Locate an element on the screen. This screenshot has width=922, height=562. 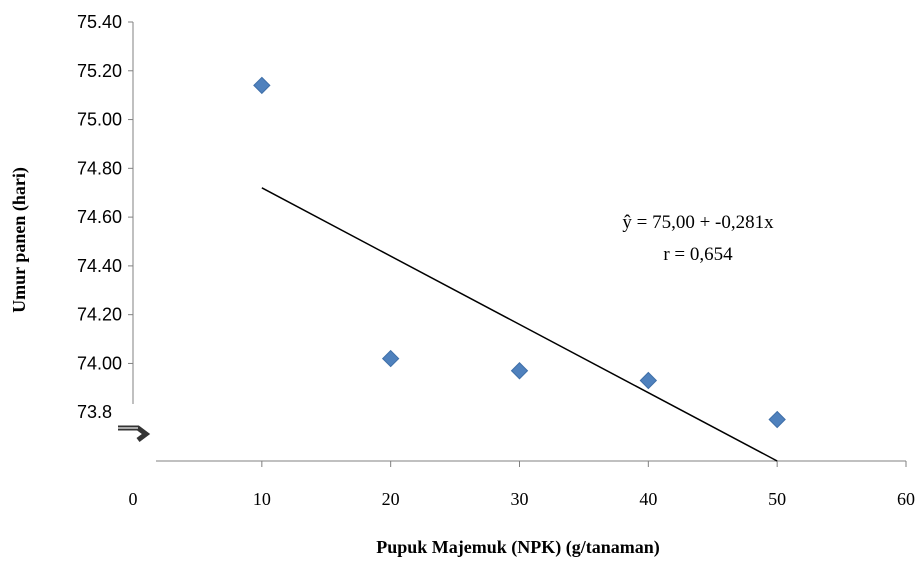
x-tick-label: 50 is located at coordinates (777, 499).